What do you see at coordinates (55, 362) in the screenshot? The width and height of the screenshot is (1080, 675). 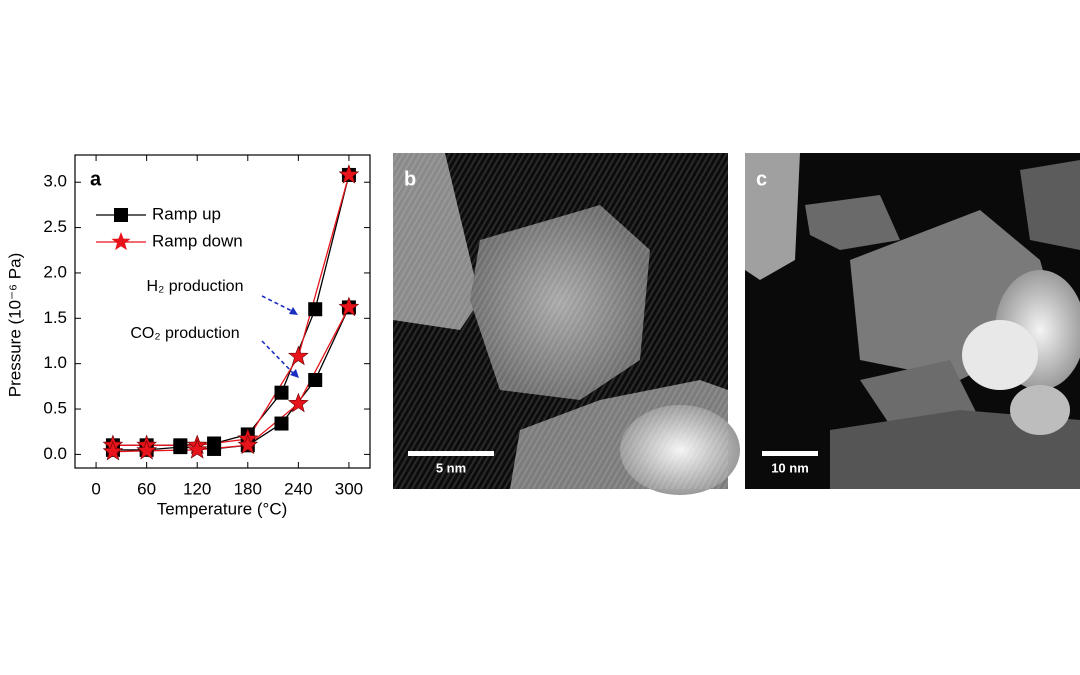 I see `y-tick-label: 1.0` at bounding box center [55, 362].